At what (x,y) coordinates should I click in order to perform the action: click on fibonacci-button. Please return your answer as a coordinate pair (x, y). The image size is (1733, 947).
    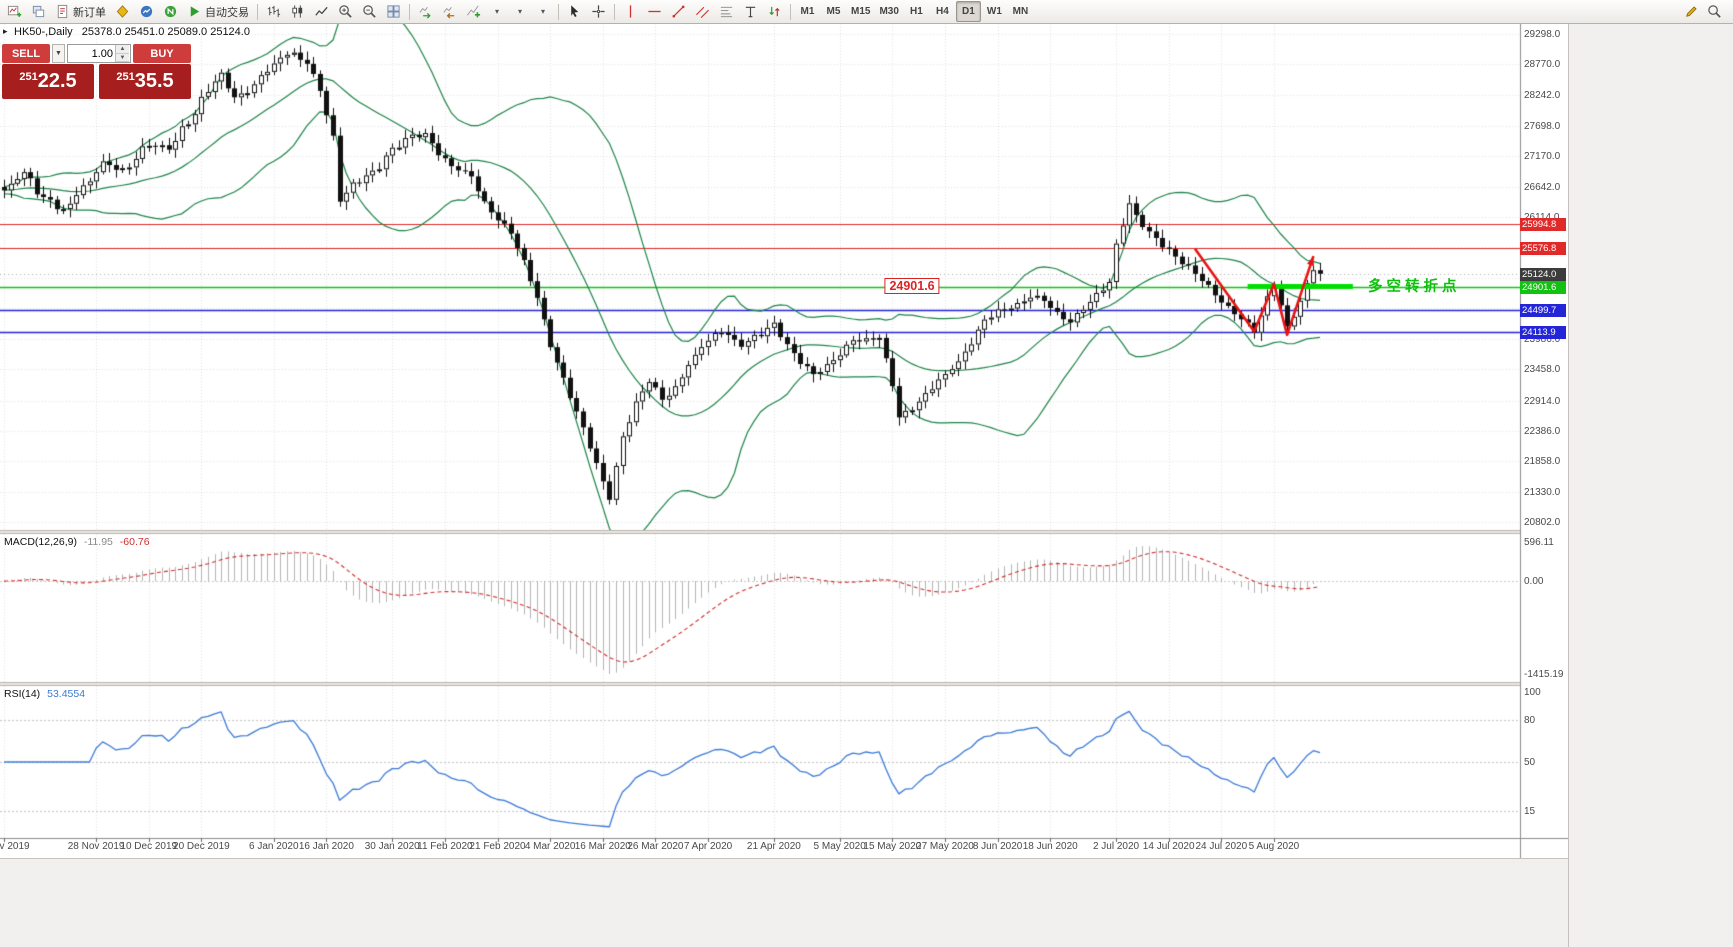
    Looking at the image, I should click on (726, 11).